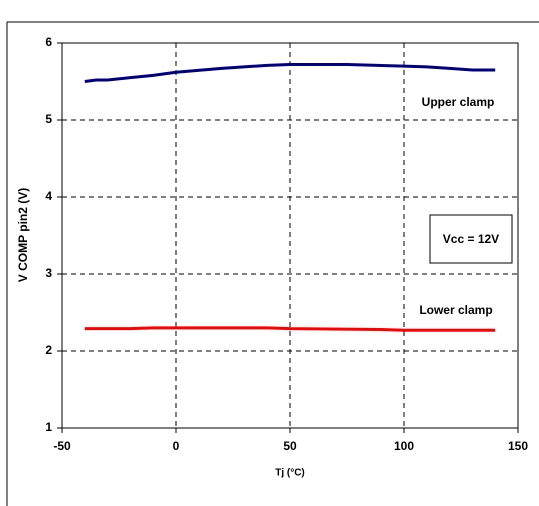 The image size is (539, 506). I want to click on y-tick-label: 4, so click(48, 196).